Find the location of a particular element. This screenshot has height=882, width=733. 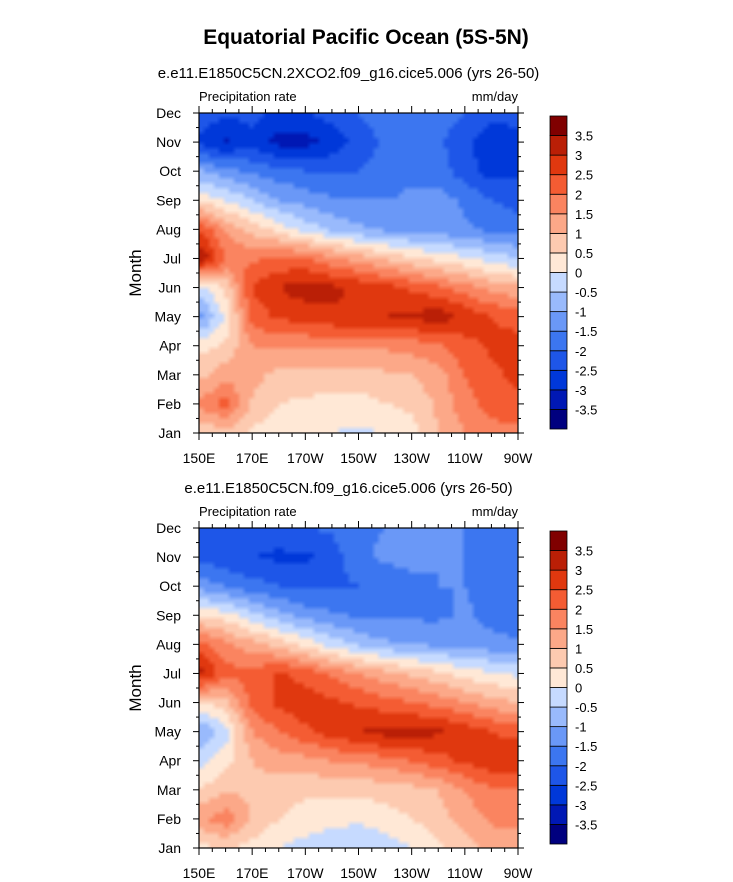

colorbar-label: 1 is located at coordinates (578, 233).